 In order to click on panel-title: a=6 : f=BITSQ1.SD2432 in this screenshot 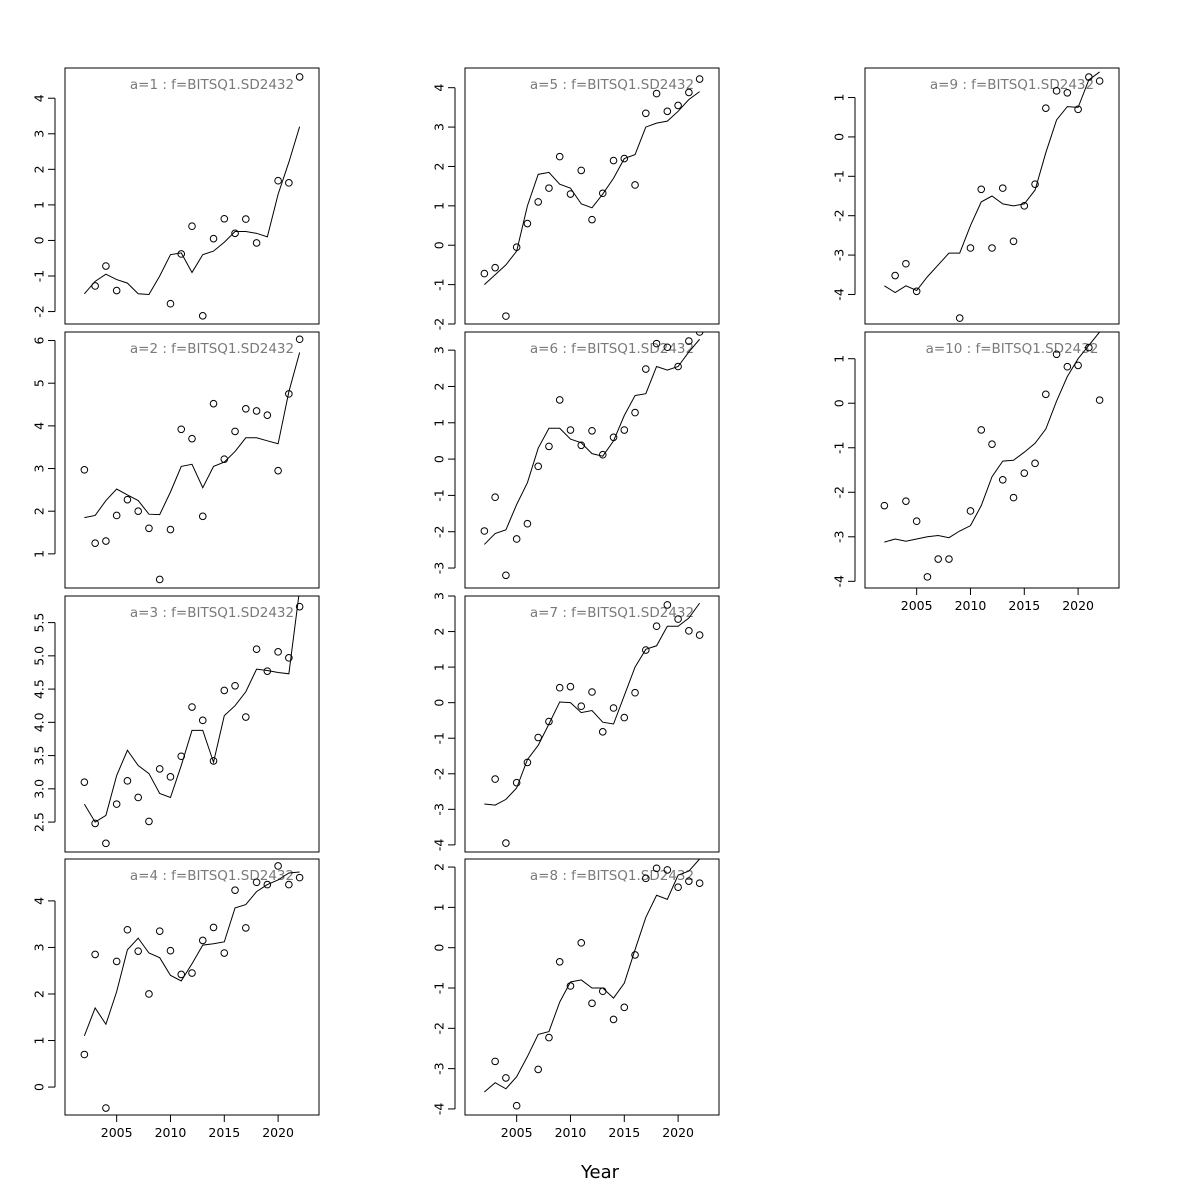, I will do `click(612, 349)`.